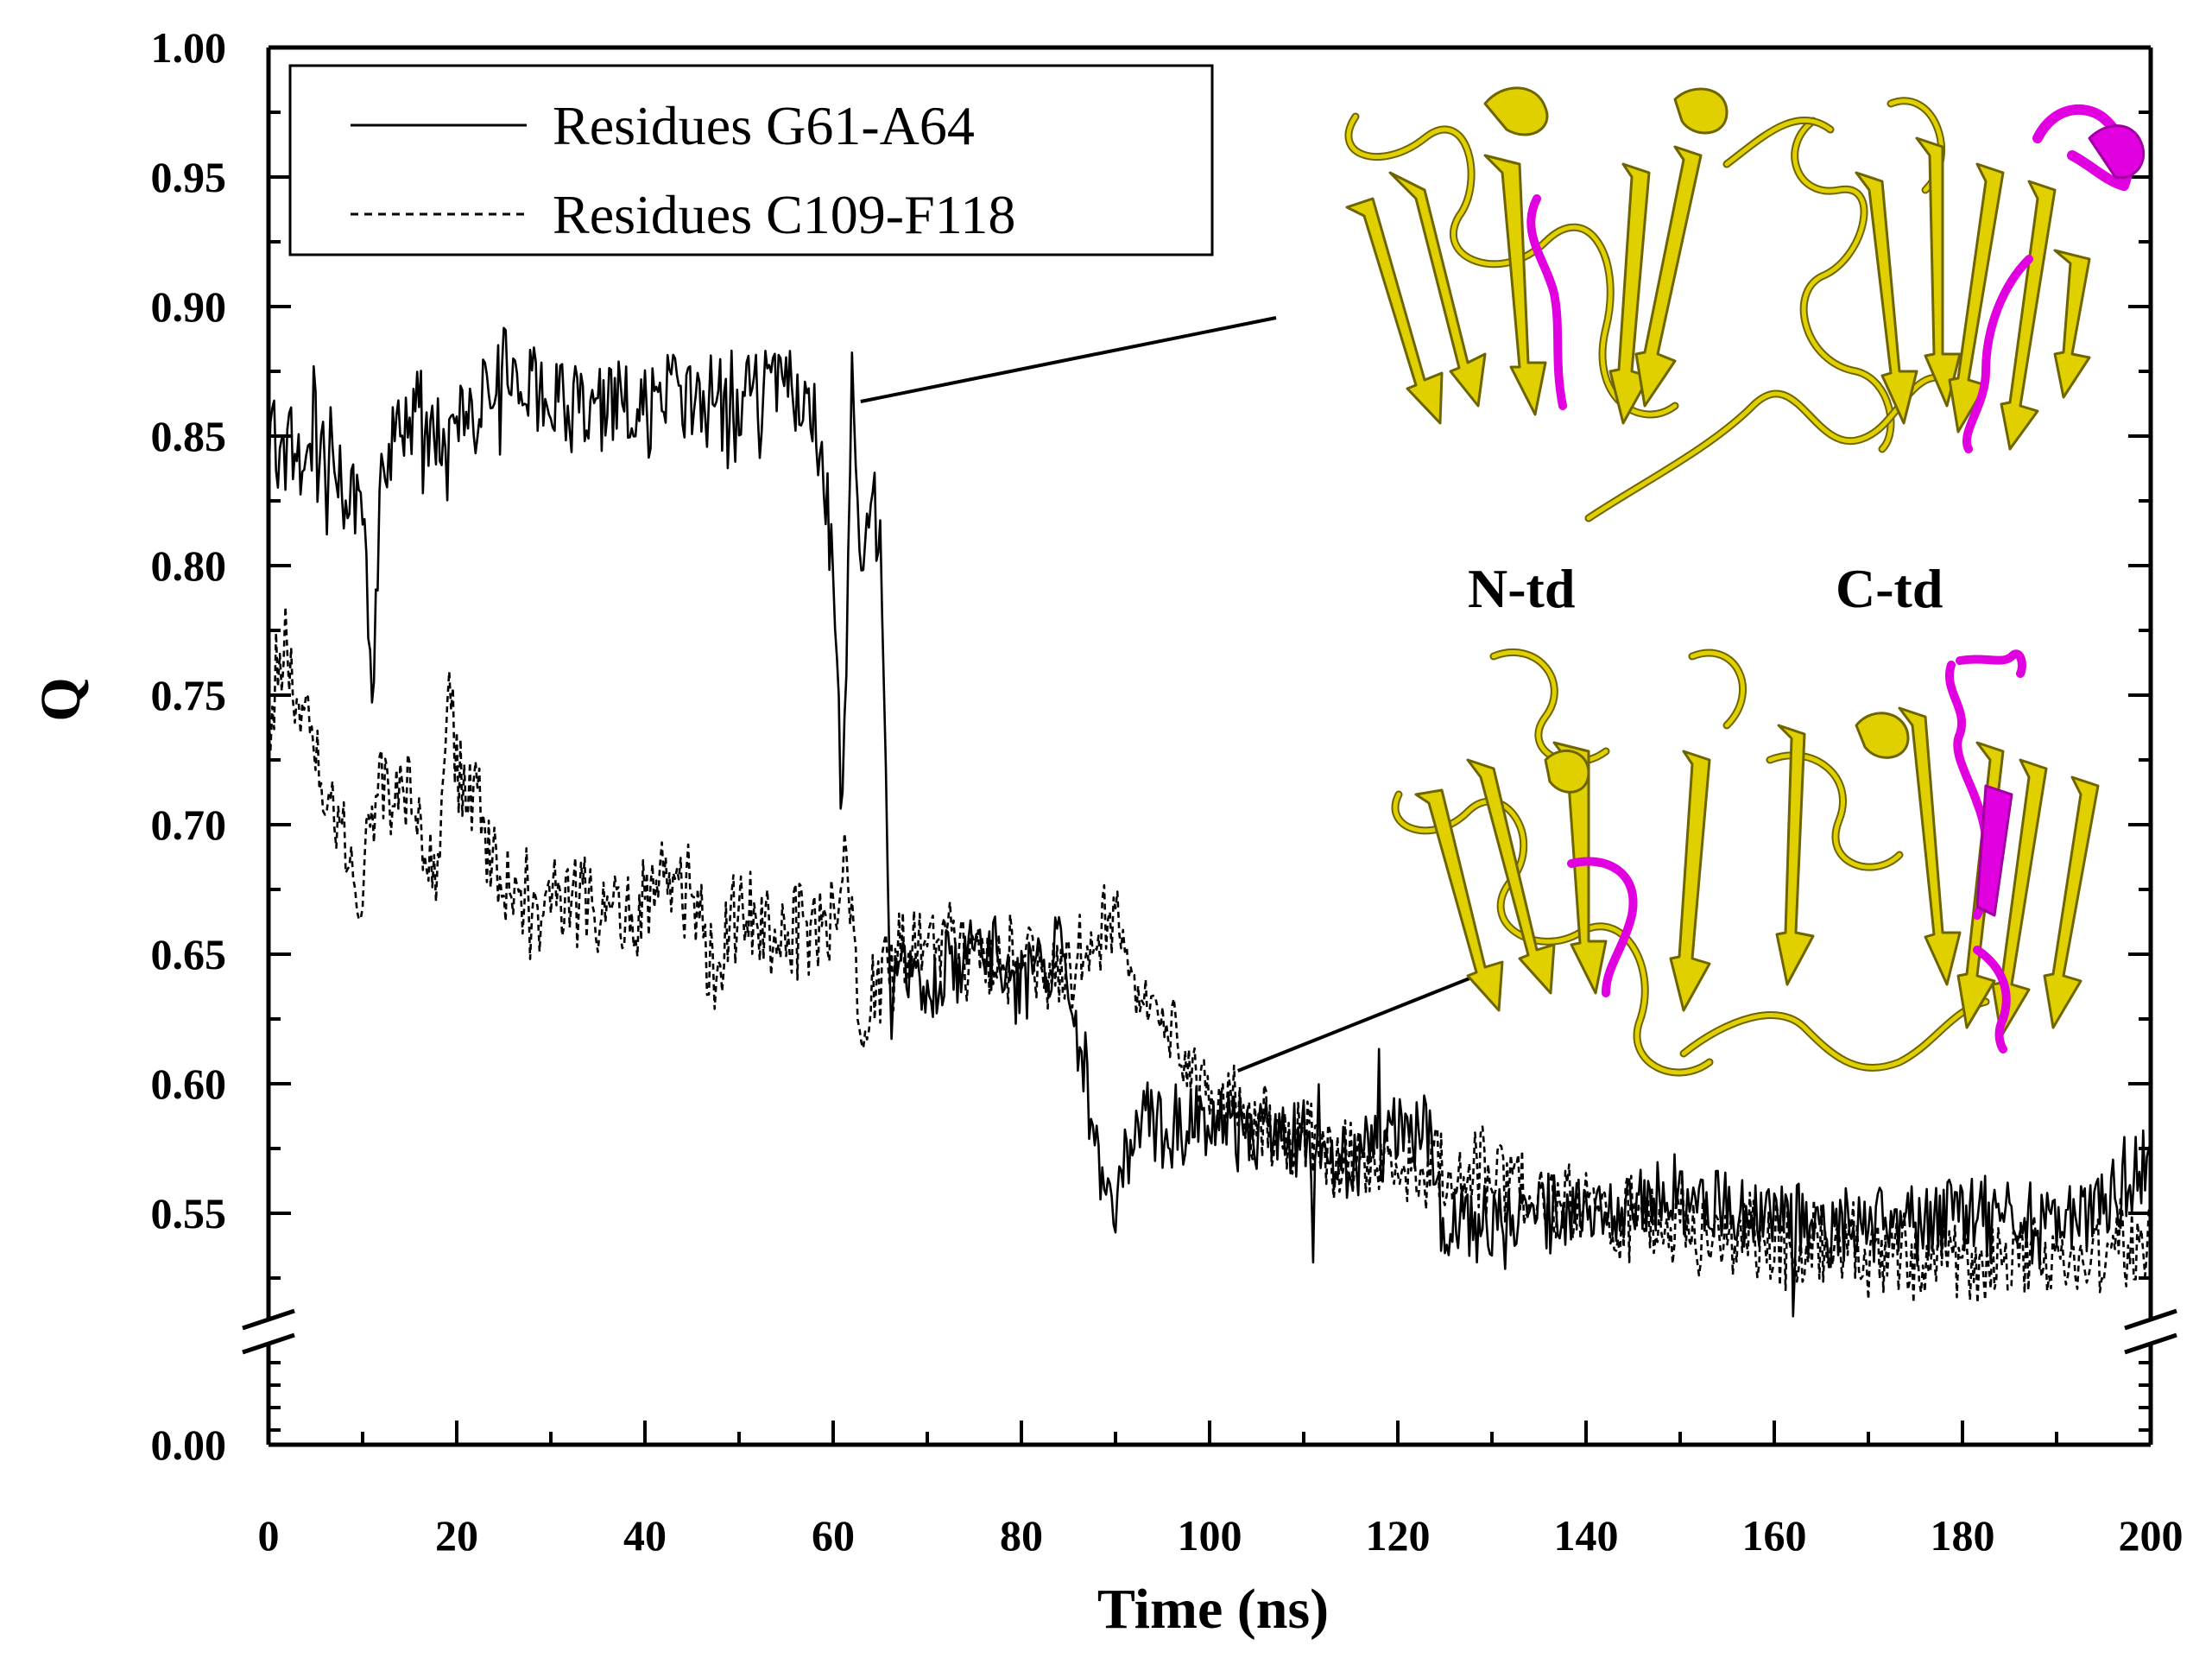 The height and width of the screenshot is (1658, 2212). What do you see at coordinates (784, 214) in the screenshot?
I see `legend-label: Residues C109-F118` at bounding box center [784, 214].